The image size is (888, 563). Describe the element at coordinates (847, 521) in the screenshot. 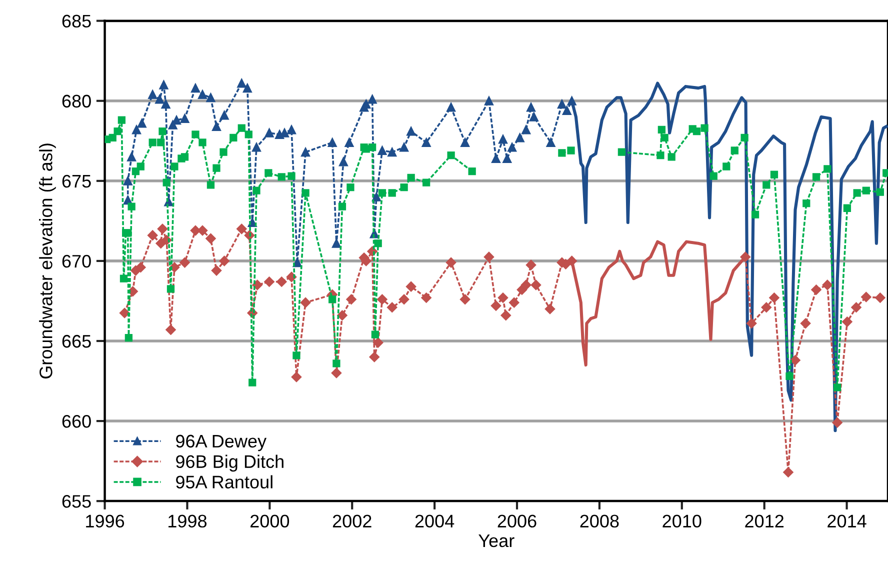

I see `x-tick-label: 2014` at that location.